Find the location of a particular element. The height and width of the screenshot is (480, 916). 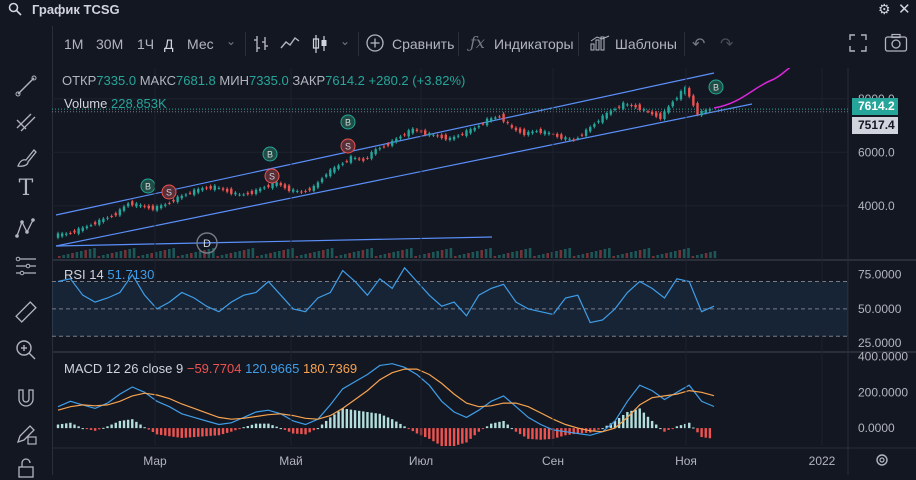

lock-pencil-icon is located at coordinates (26, 434).